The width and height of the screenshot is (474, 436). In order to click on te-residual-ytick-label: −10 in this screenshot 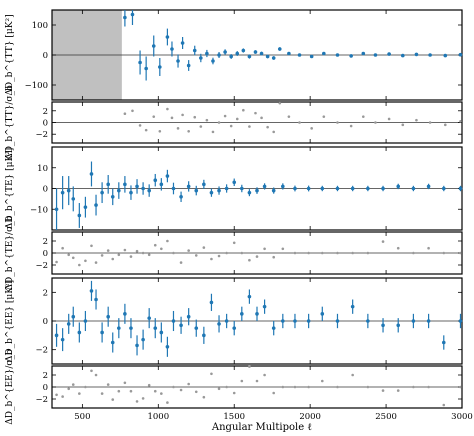, I will do `click(39, 210)`.